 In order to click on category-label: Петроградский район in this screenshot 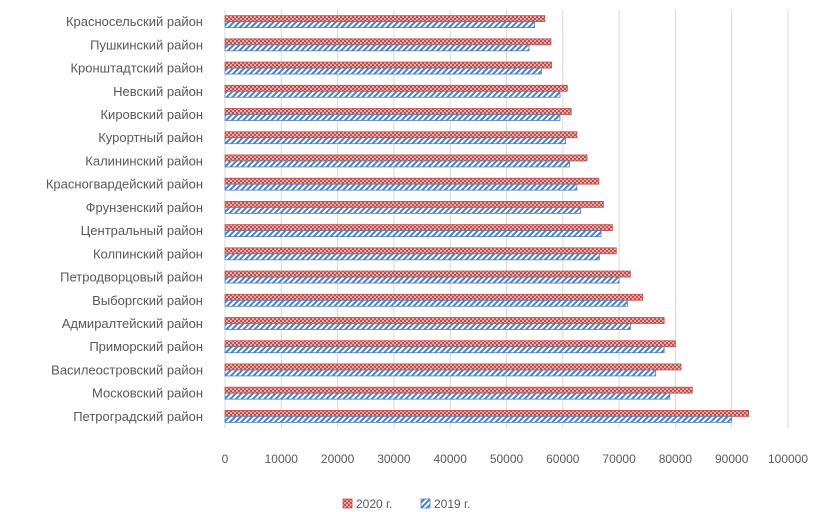, I will do `click(138, 416)`.